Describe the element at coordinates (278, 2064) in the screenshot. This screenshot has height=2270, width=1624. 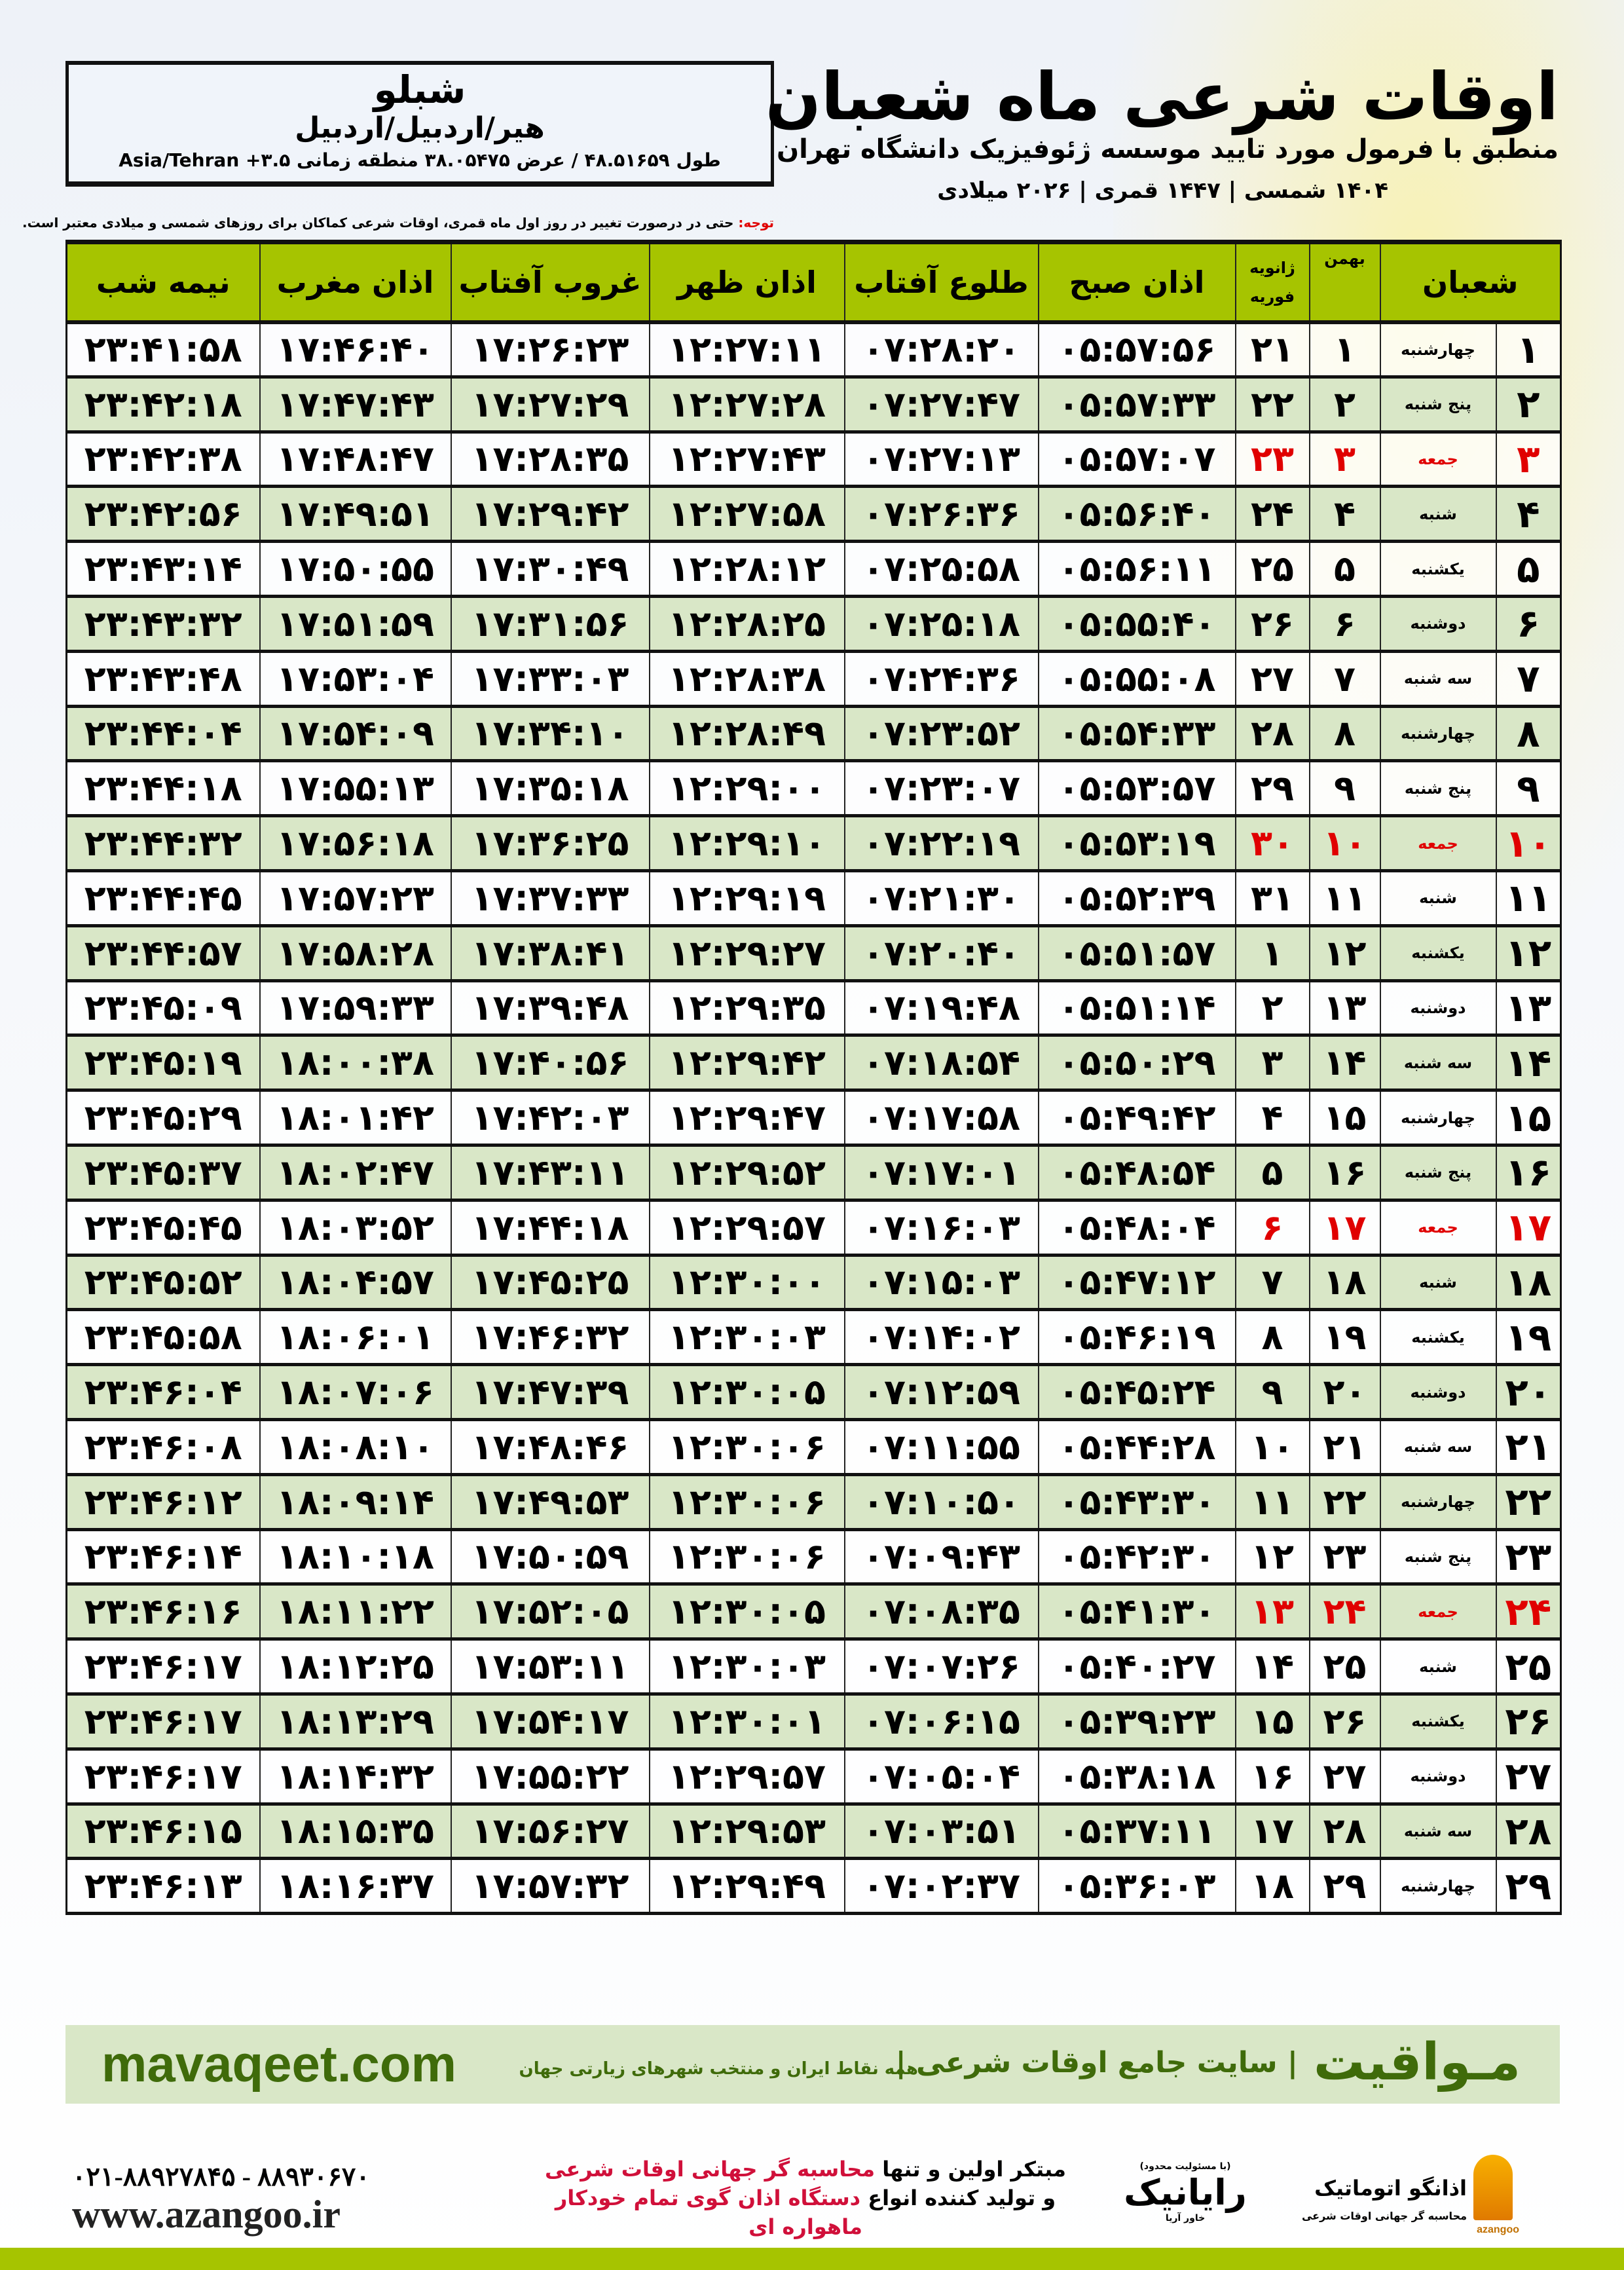
I see `site-link: mavaqeet.com` at that location.